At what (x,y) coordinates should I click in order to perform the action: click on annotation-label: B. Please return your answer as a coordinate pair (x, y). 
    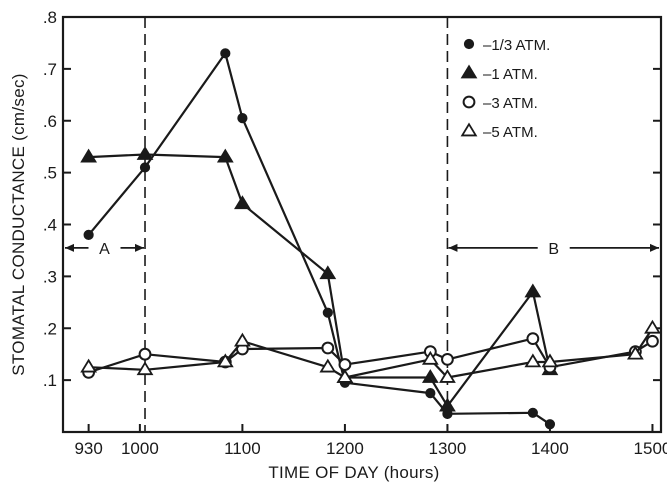
    Looking at the image, I should click on (553, 249).